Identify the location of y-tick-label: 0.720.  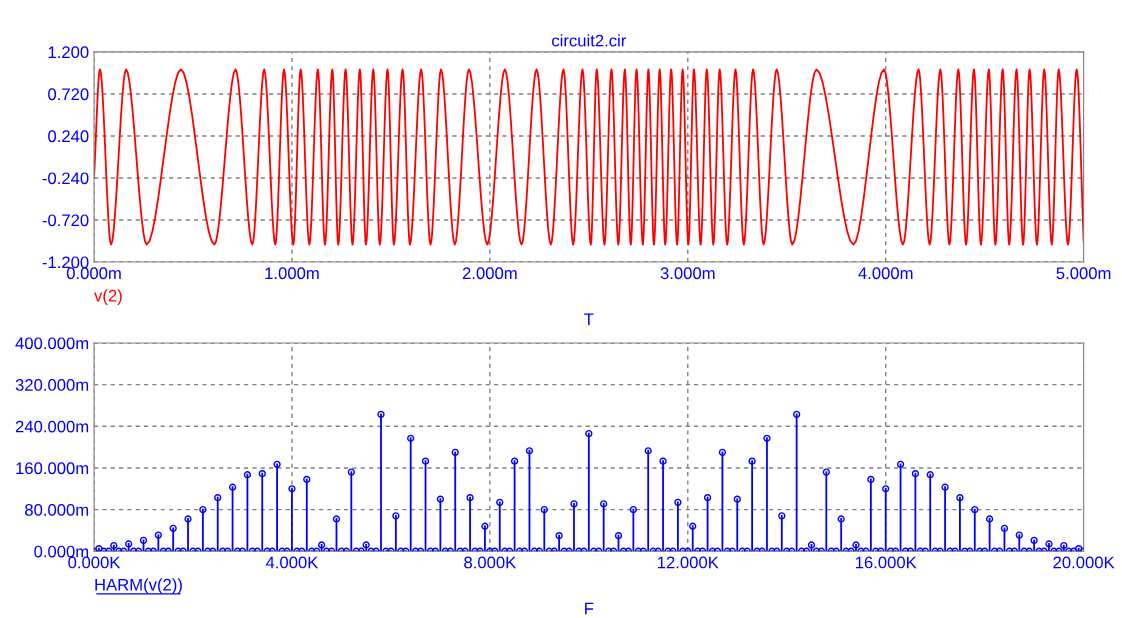
(68, 94).